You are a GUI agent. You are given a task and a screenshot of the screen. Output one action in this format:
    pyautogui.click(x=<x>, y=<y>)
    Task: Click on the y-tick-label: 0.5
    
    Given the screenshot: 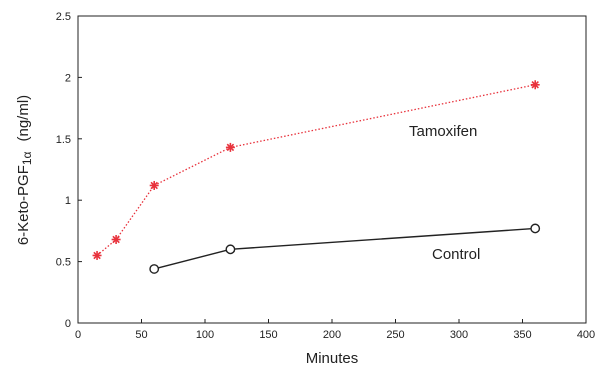 What is the action you would take?
    pyautogui.click(x=63, y=263)
    